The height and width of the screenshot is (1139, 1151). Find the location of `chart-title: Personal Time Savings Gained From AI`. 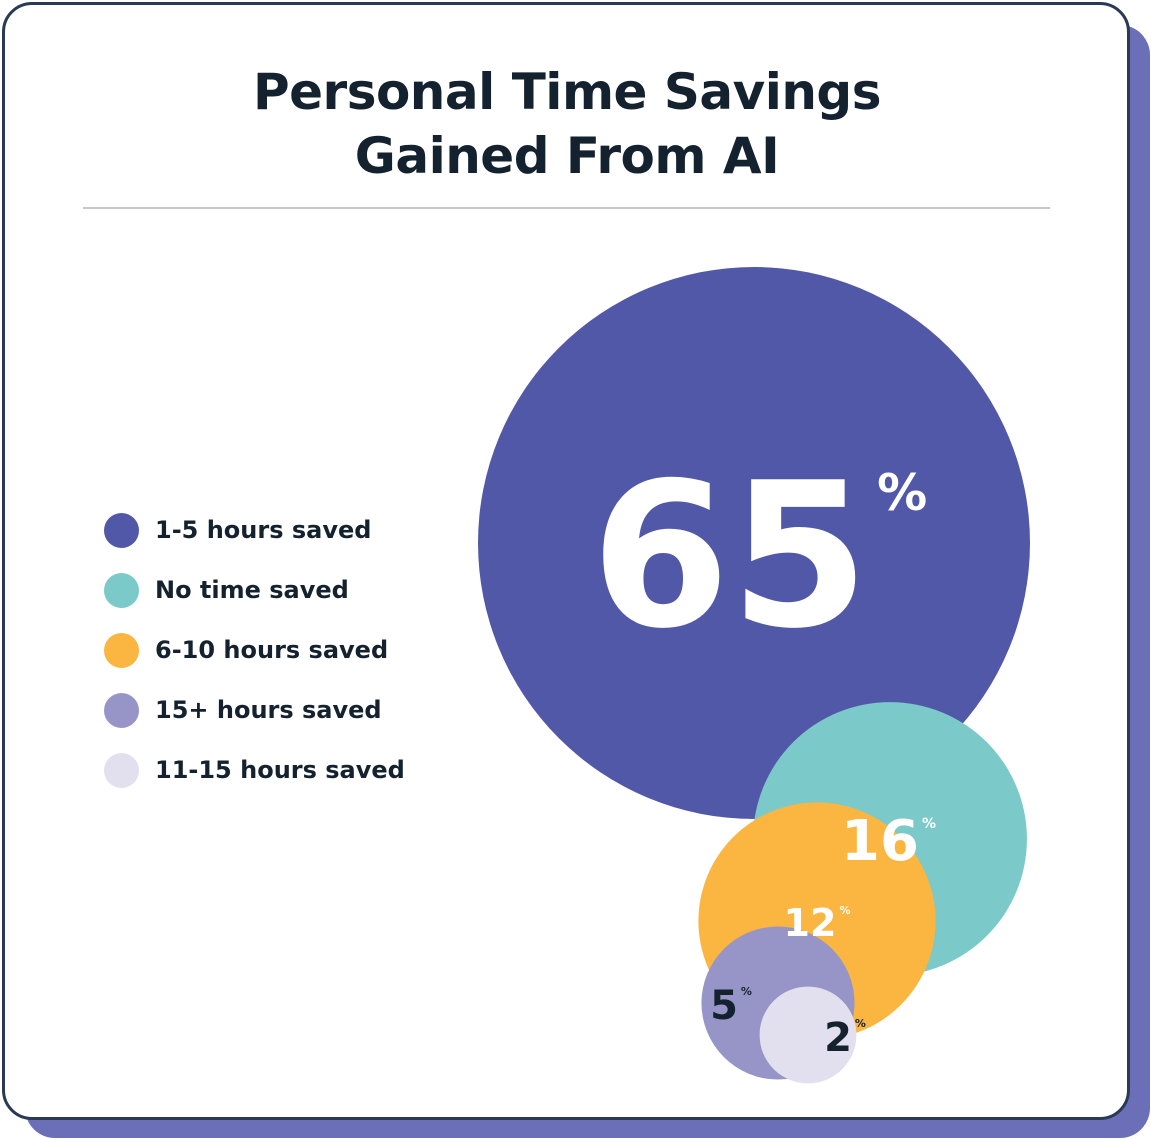

chart-title: Personal Time Savings Gained From AI is located at coordinates (567, 124).